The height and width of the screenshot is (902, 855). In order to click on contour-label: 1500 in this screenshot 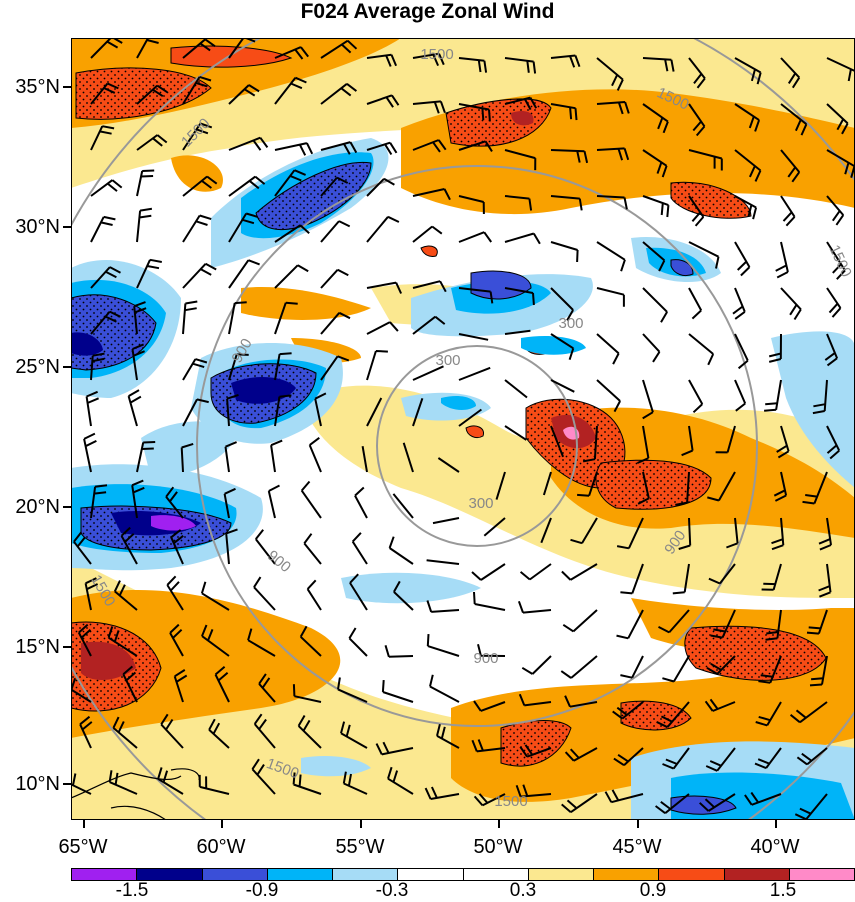, I will do `click(510, 801)`.